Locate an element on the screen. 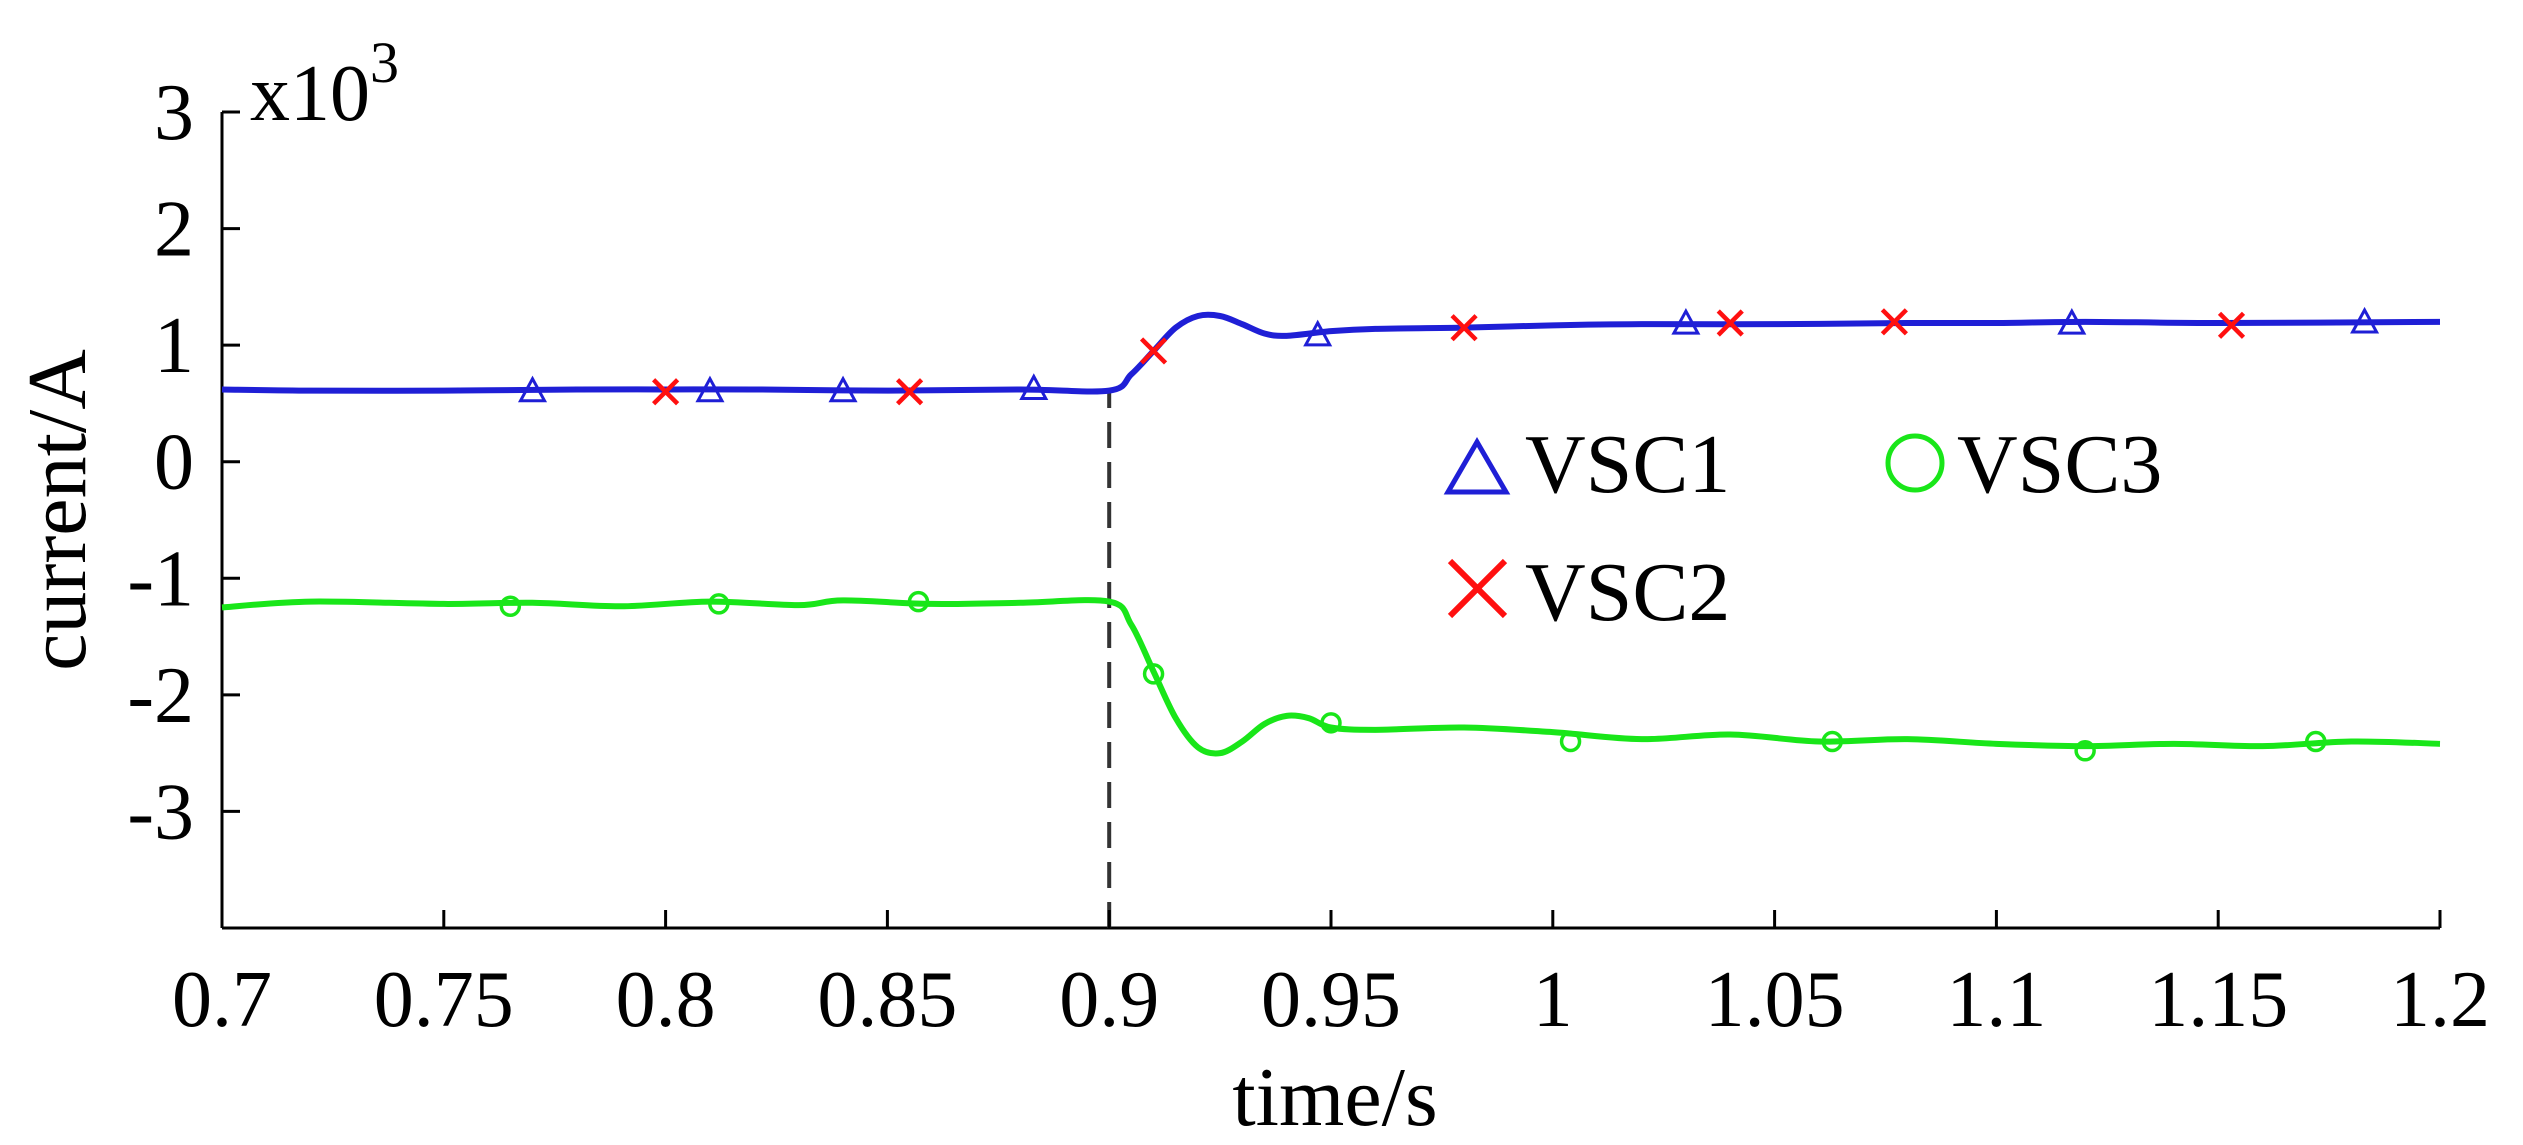 The height and width of the screenshot is (1145, 2523). y-tick-label: 1 is located at coordinates (174, 346).